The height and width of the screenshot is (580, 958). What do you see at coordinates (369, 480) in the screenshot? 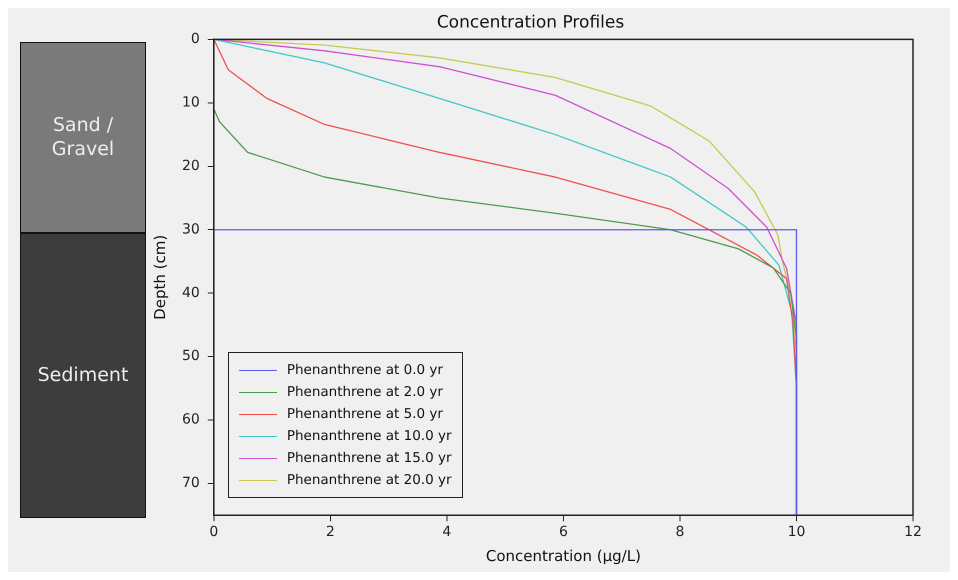
I see `legend-label: Phenanthrene at 20.0 yr` at bounding box center [369, 480].